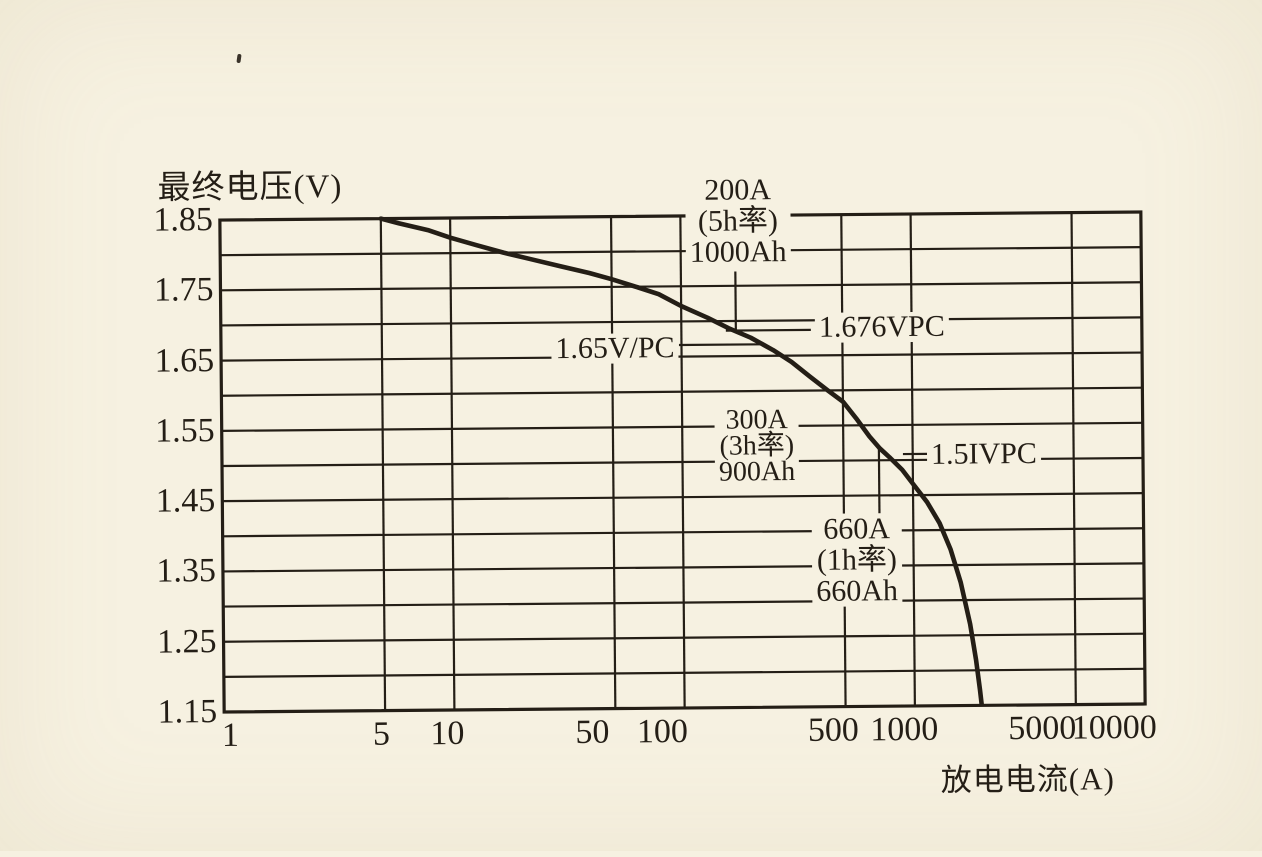 The height and width of the screenshot is (857, 1262). Describe the element at coordinates (737, 190) in the screenshot. I see `annotation-line: 200A` at that location.